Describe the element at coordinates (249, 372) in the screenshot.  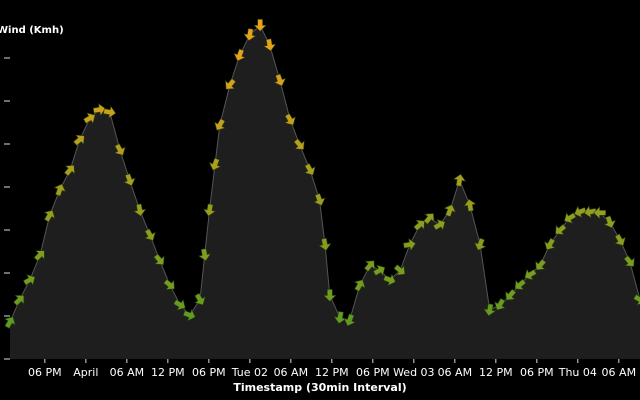
I see `x-tick-label: Tue 02` at that location.